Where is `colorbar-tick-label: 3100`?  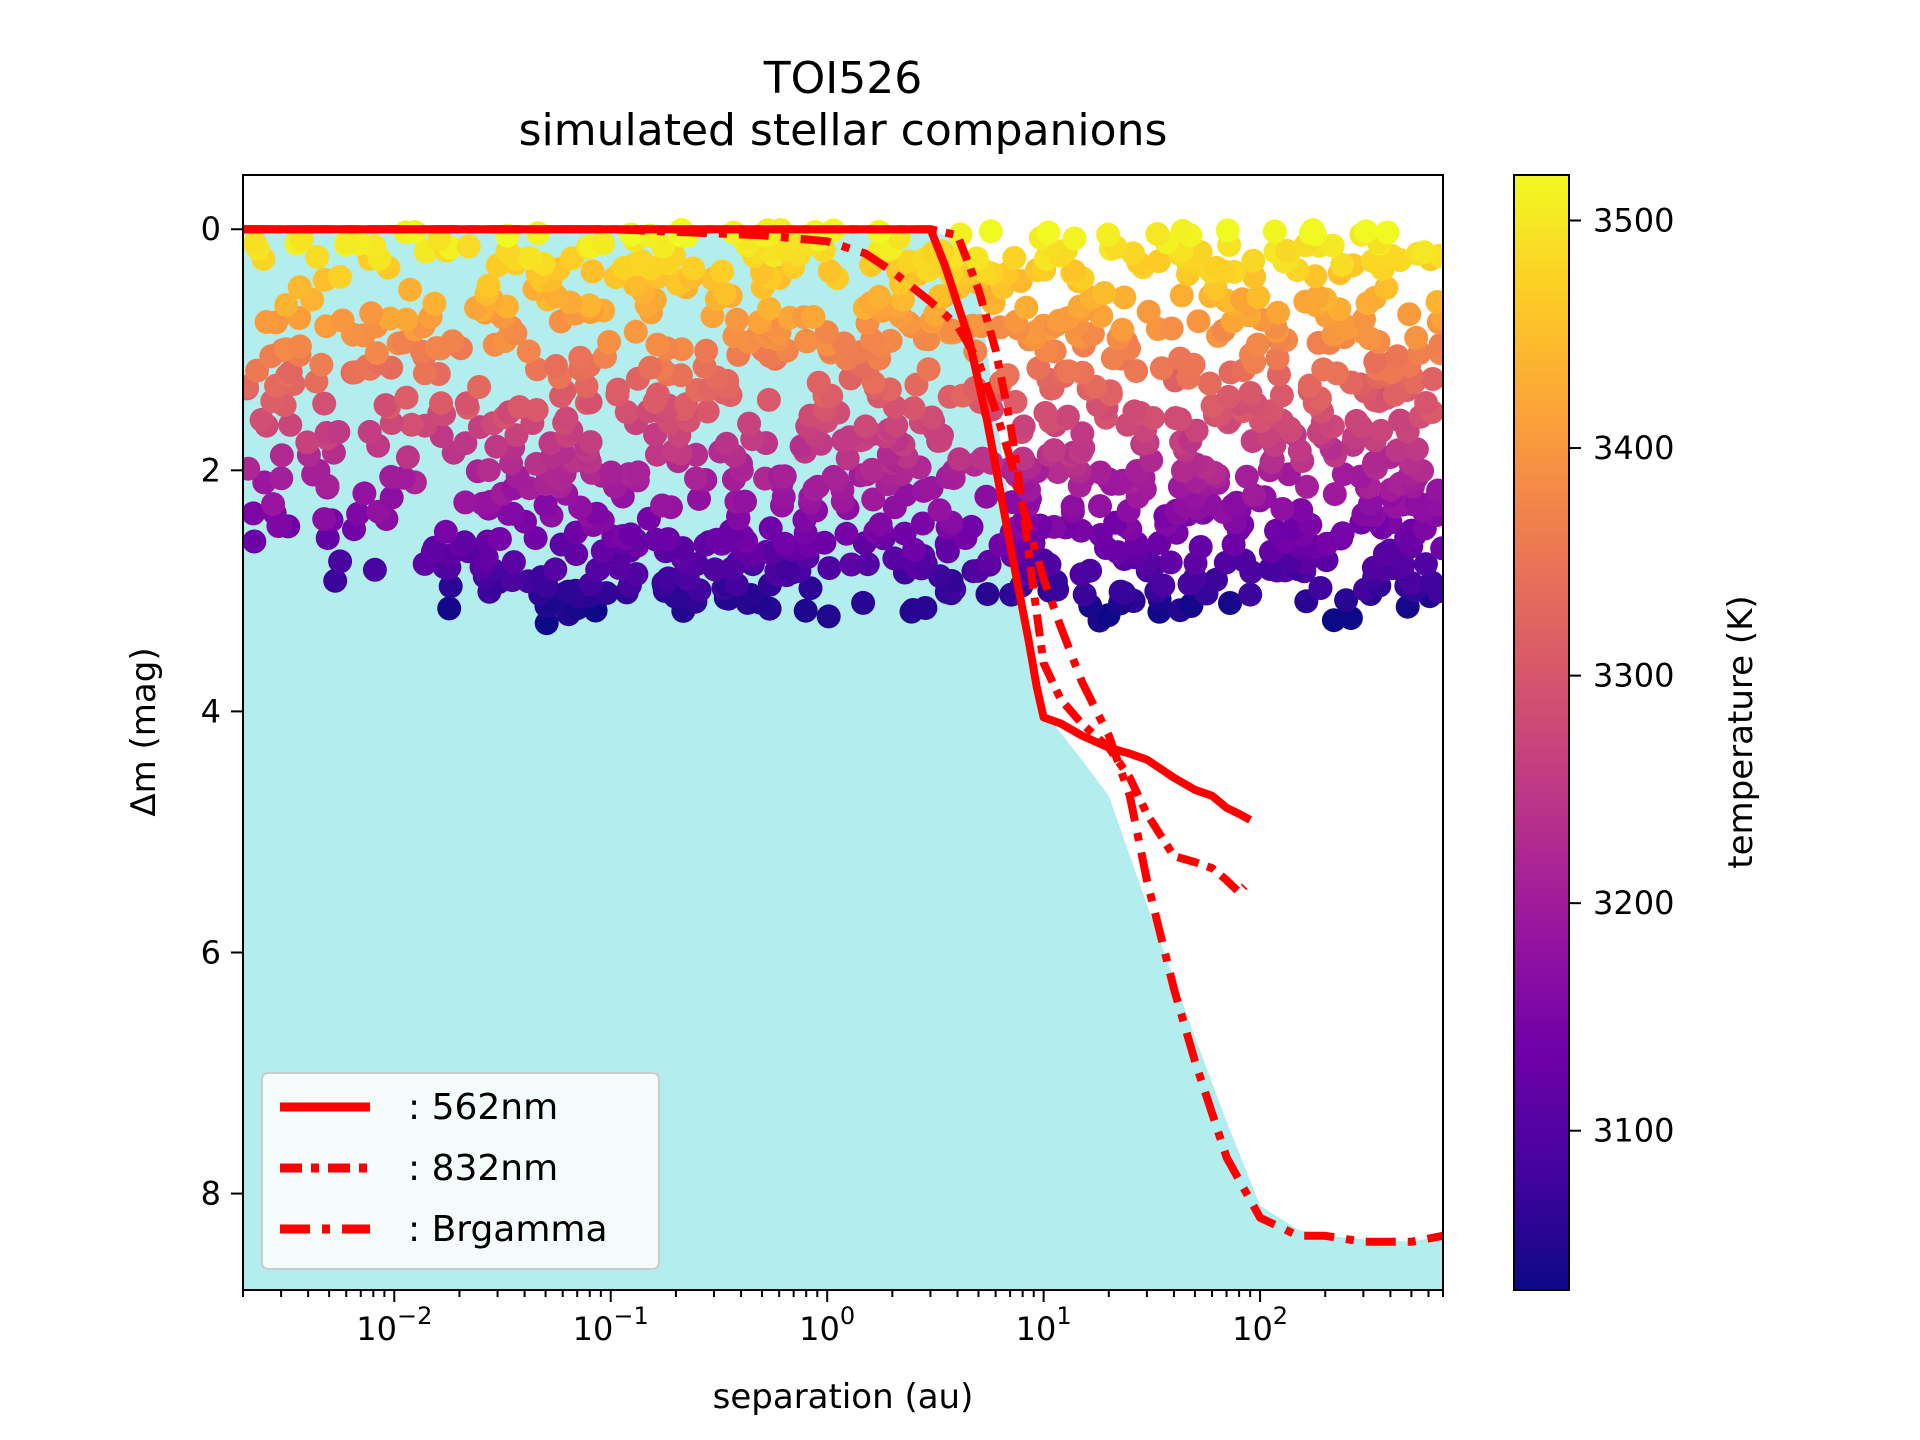 colorbar-tick-label: 3100 is located at coordinates (1633, 1131).